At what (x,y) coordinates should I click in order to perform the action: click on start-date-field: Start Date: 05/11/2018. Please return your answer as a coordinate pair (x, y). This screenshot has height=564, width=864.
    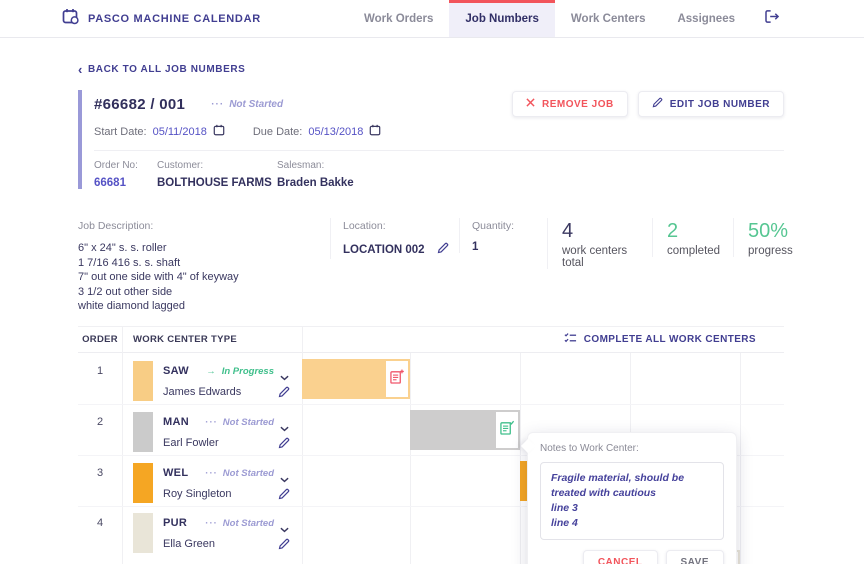
    Looking at the image, I should click on (159, 132).